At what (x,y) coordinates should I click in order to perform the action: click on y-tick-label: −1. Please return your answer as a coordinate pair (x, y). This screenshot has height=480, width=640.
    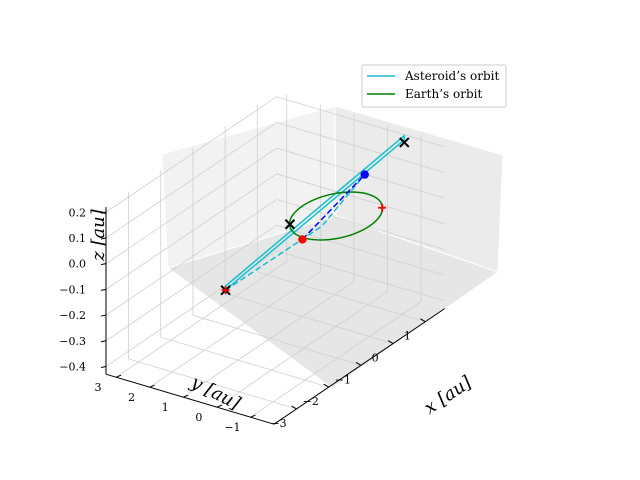
    Looking at the image, I should click on (232, 427).